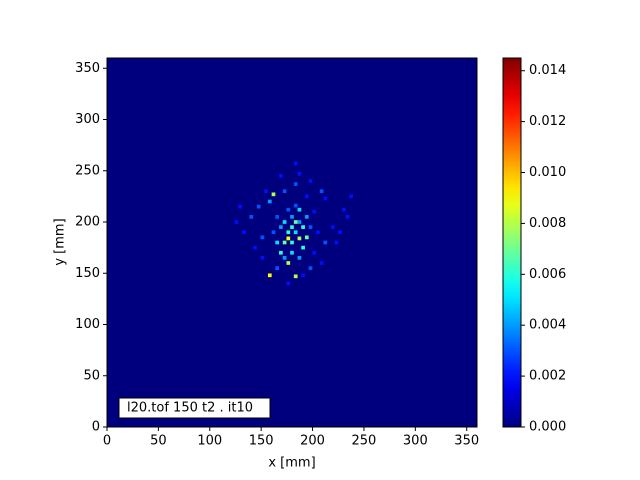 This screenshot has height=480, width=640. I want to click on x-tick-label: 350, so click(466, 441).